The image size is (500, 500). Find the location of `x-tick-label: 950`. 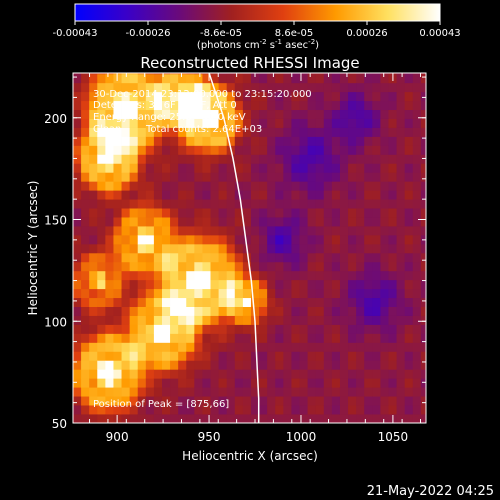

x-tick-label: 950 is located at coordinates (209, 437).